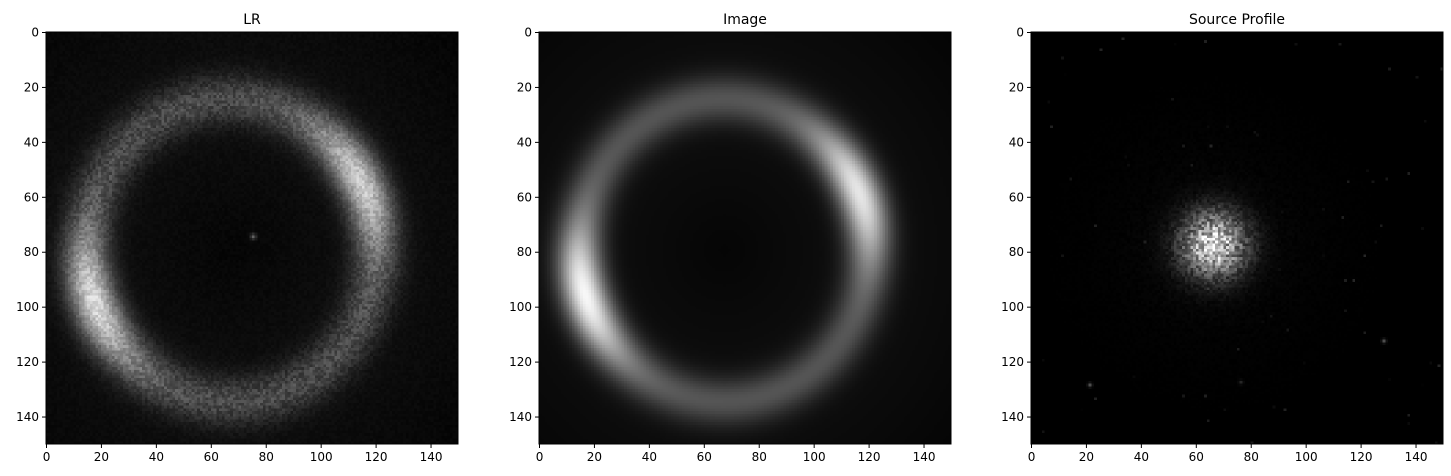  Describe the element at coordinates (1237, 20) in the screenshot. I see `panel-title-source-profile: Source Profile` at that location.